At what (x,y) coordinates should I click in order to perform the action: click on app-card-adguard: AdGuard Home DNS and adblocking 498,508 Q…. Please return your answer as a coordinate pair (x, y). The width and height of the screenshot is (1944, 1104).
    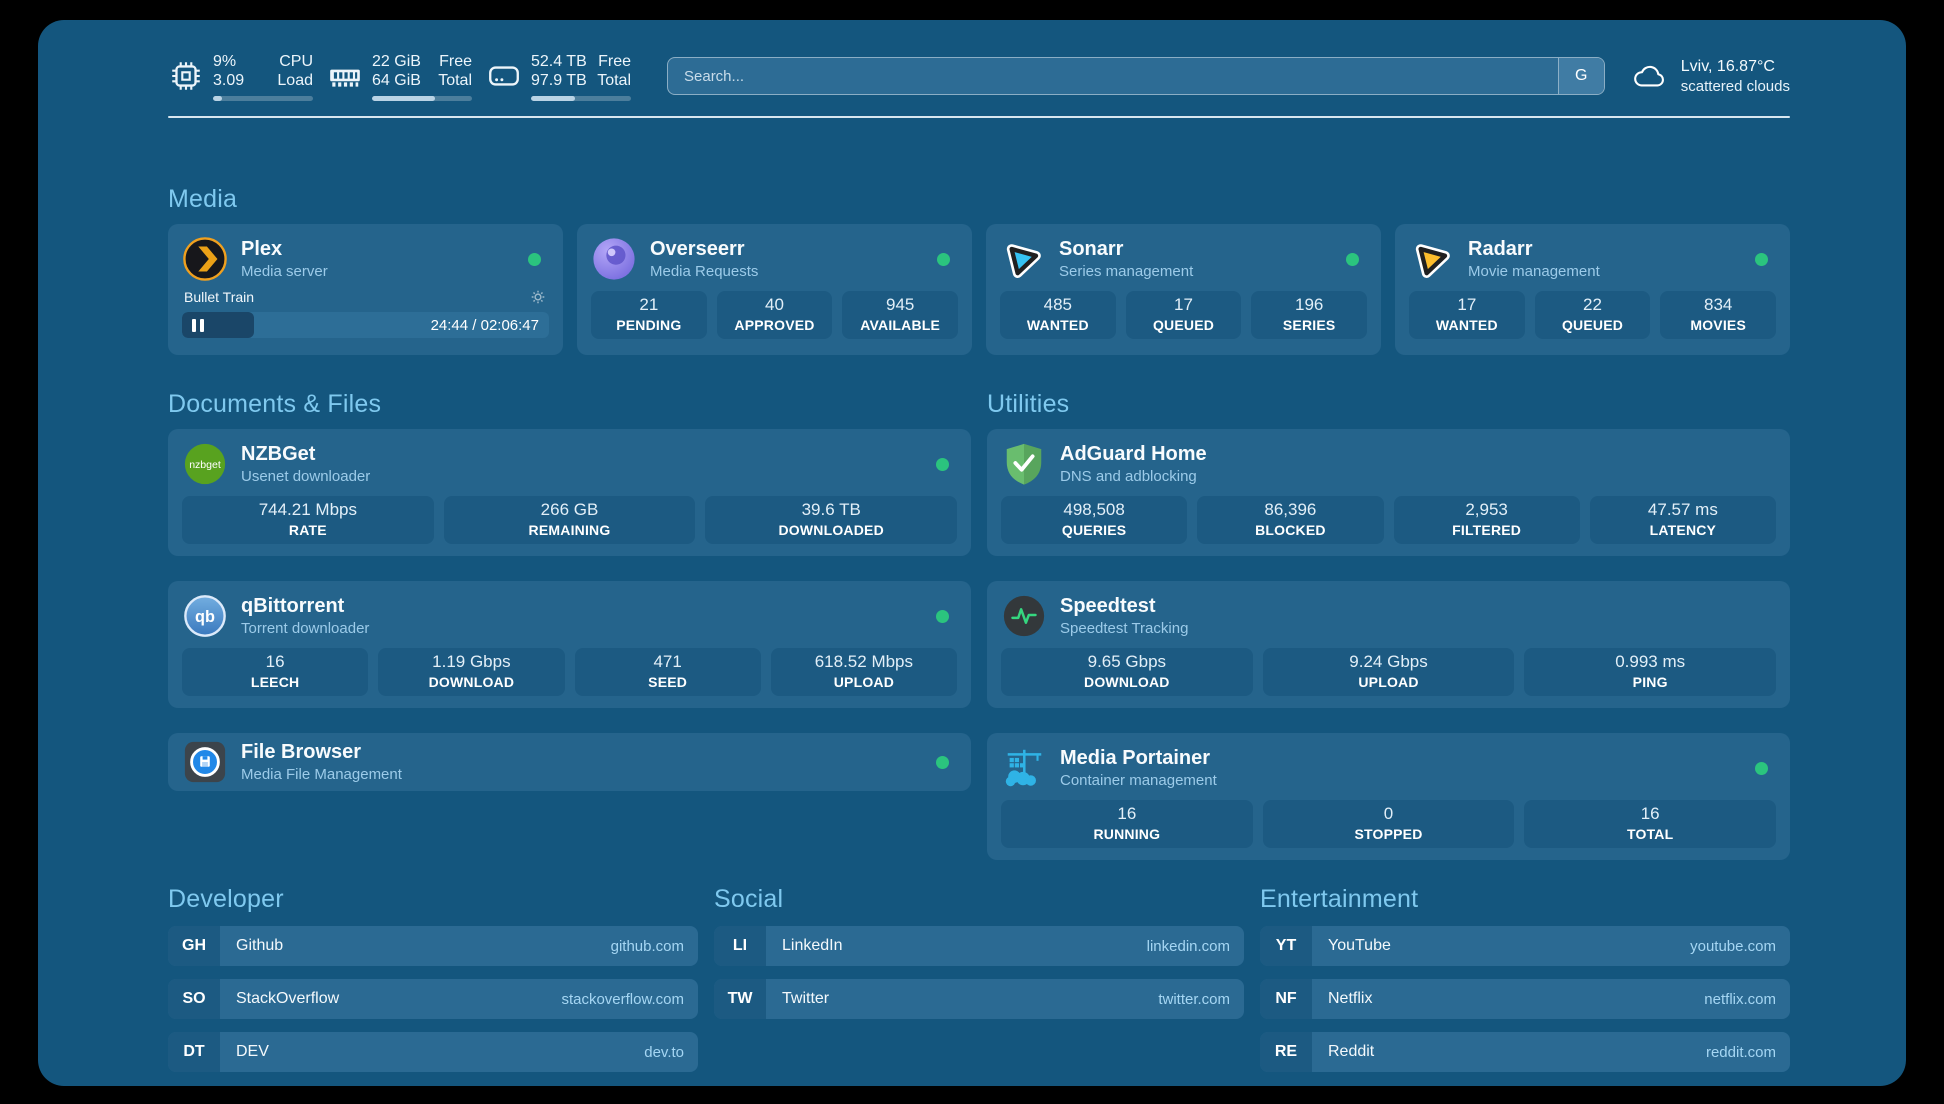
    Looking at the image, I should click on (1388, 492).